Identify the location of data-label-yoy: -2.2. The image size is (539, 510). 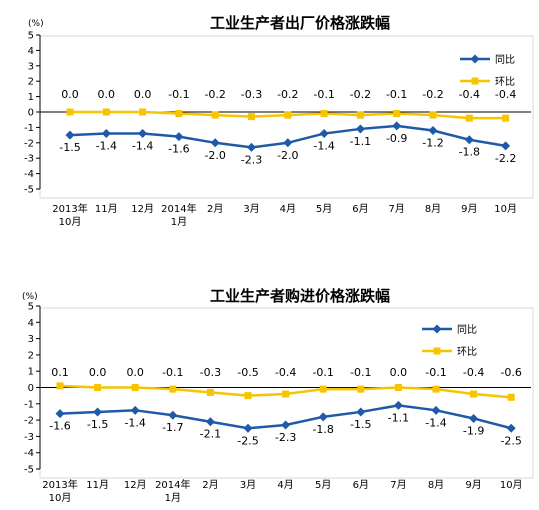
(505, 158).